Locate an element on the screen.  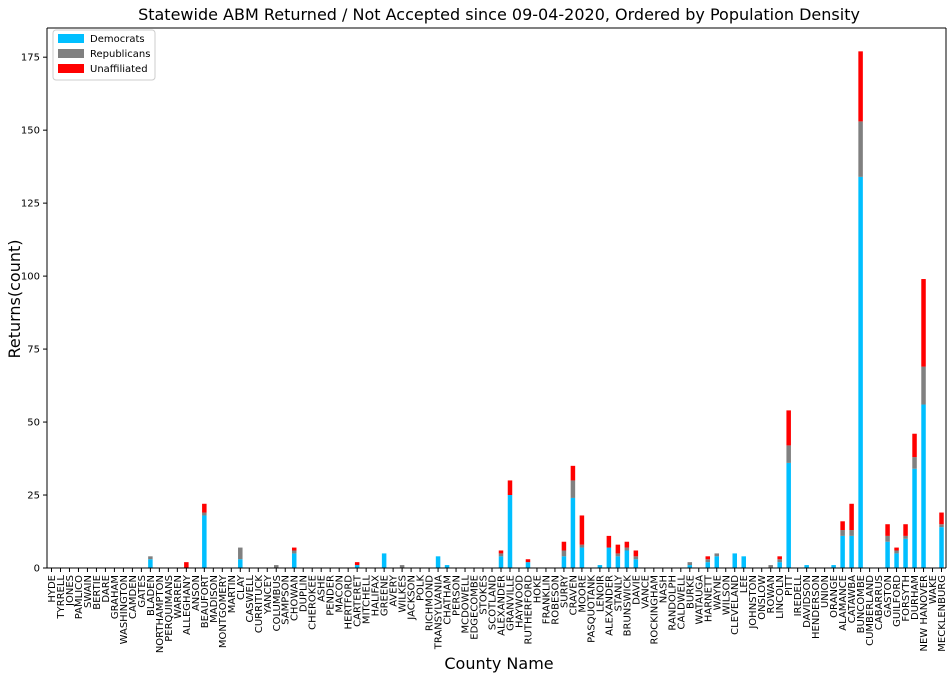
y-tick-label-3: 75 is located at coordinates (33, 350).